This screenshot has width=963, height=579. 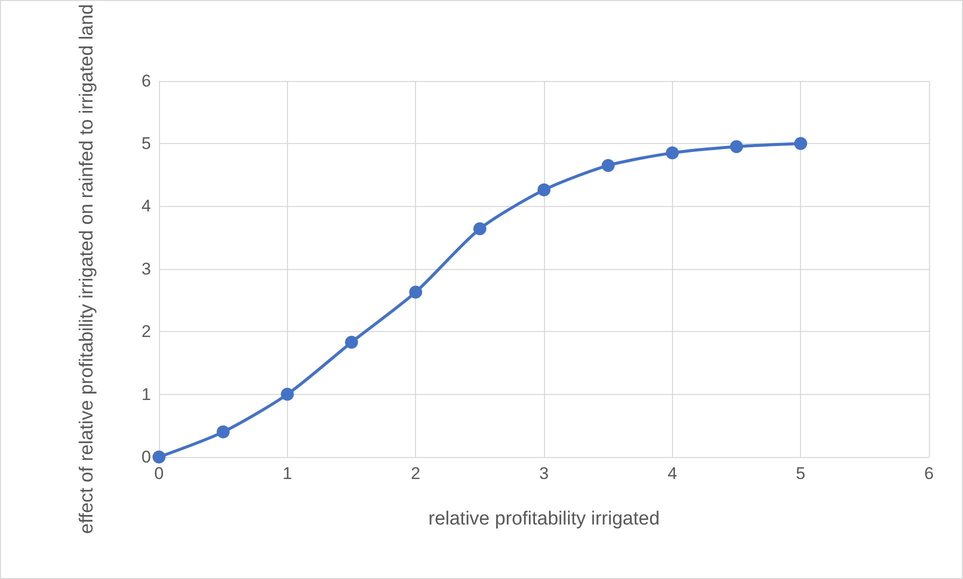 What do you see at coordinates (287, 473) in the screenshot?
I see `x-tick-label: 1` at bounding box center [287, 473].